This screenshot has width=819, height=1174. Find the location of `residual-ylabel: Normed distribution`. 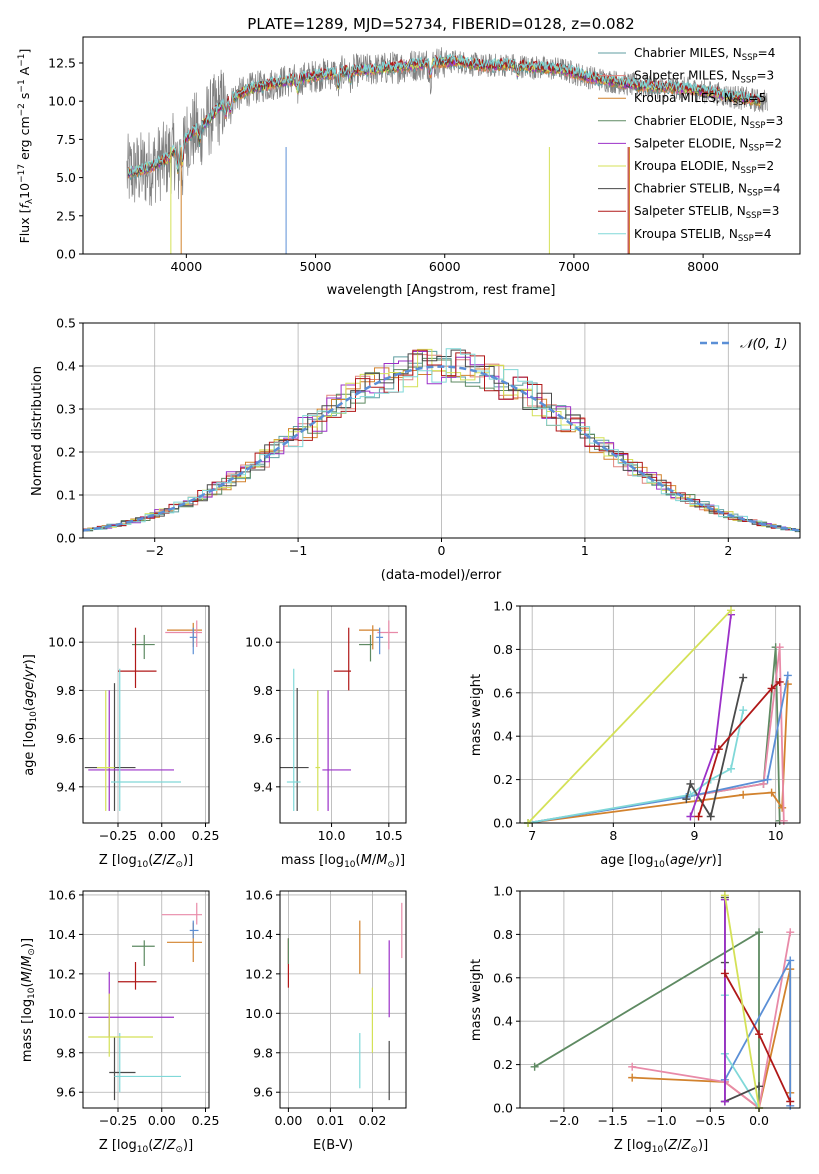

residual-ylabel: Normed distribution is located at coordinates (37, 431).